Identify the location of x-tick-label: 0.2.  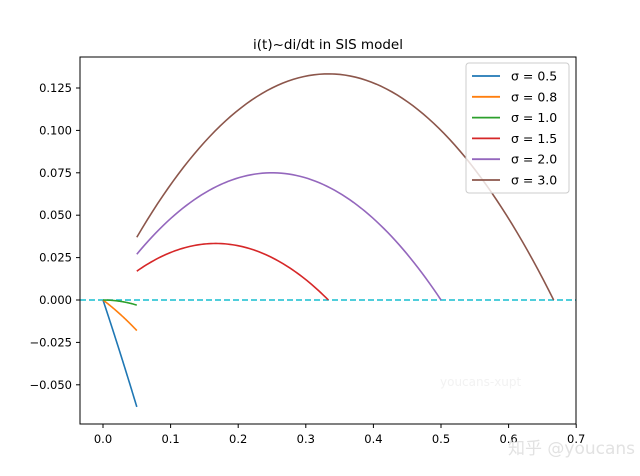
(238, 439).